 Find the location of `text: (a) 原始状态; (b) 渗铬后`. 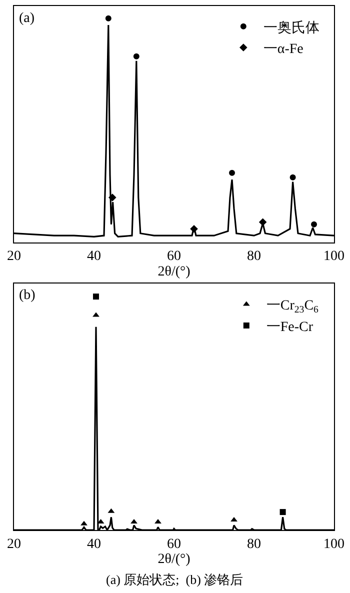

text: (a) 原始状态; (b) 渗铬后 is located at coordinates (175, 579).